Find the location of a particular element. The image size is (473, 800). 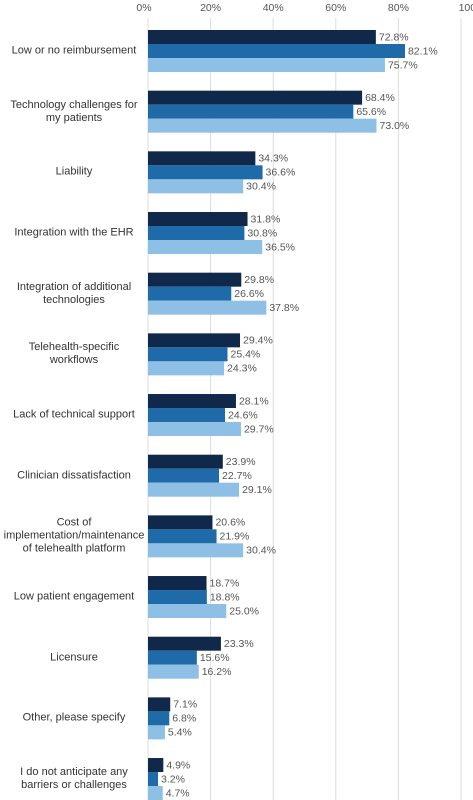

value-label: 18.8% is located at coordinates (225, 597).